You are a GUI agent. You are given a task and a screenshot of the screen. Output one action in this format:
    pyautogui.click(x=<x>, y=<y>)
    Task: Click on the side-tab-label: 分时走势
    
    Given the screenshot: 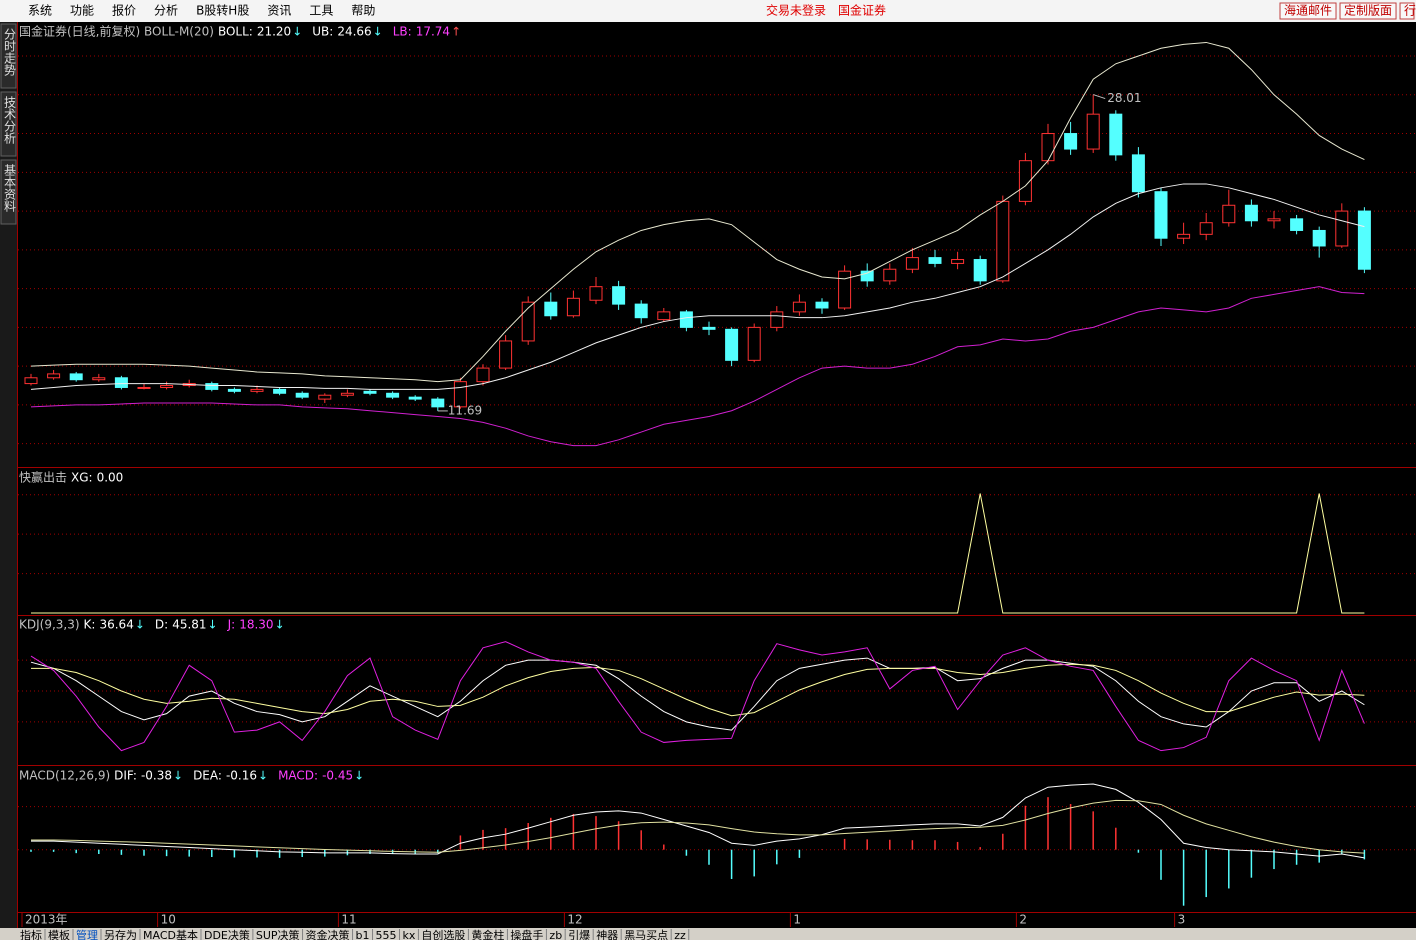 What is the action you would take?
    pyautogui.click(x=10, y=52)
    